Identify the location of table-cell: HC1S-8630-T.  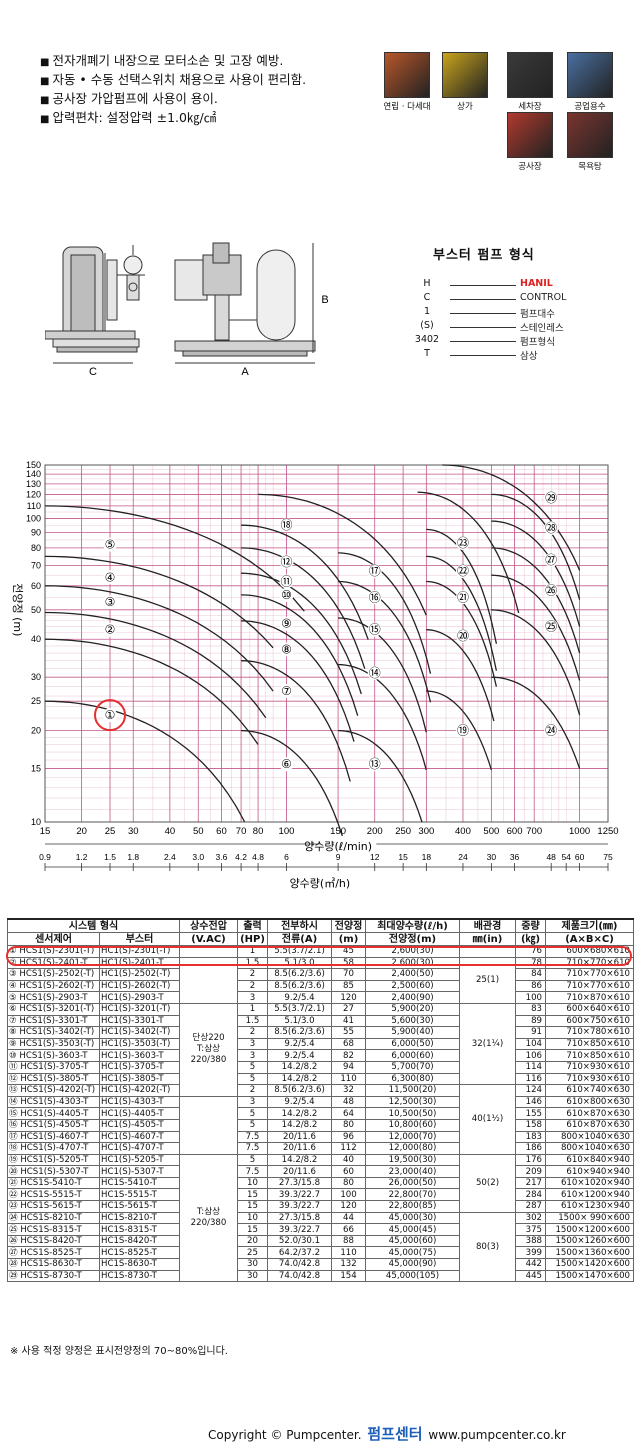
(139, 1264).